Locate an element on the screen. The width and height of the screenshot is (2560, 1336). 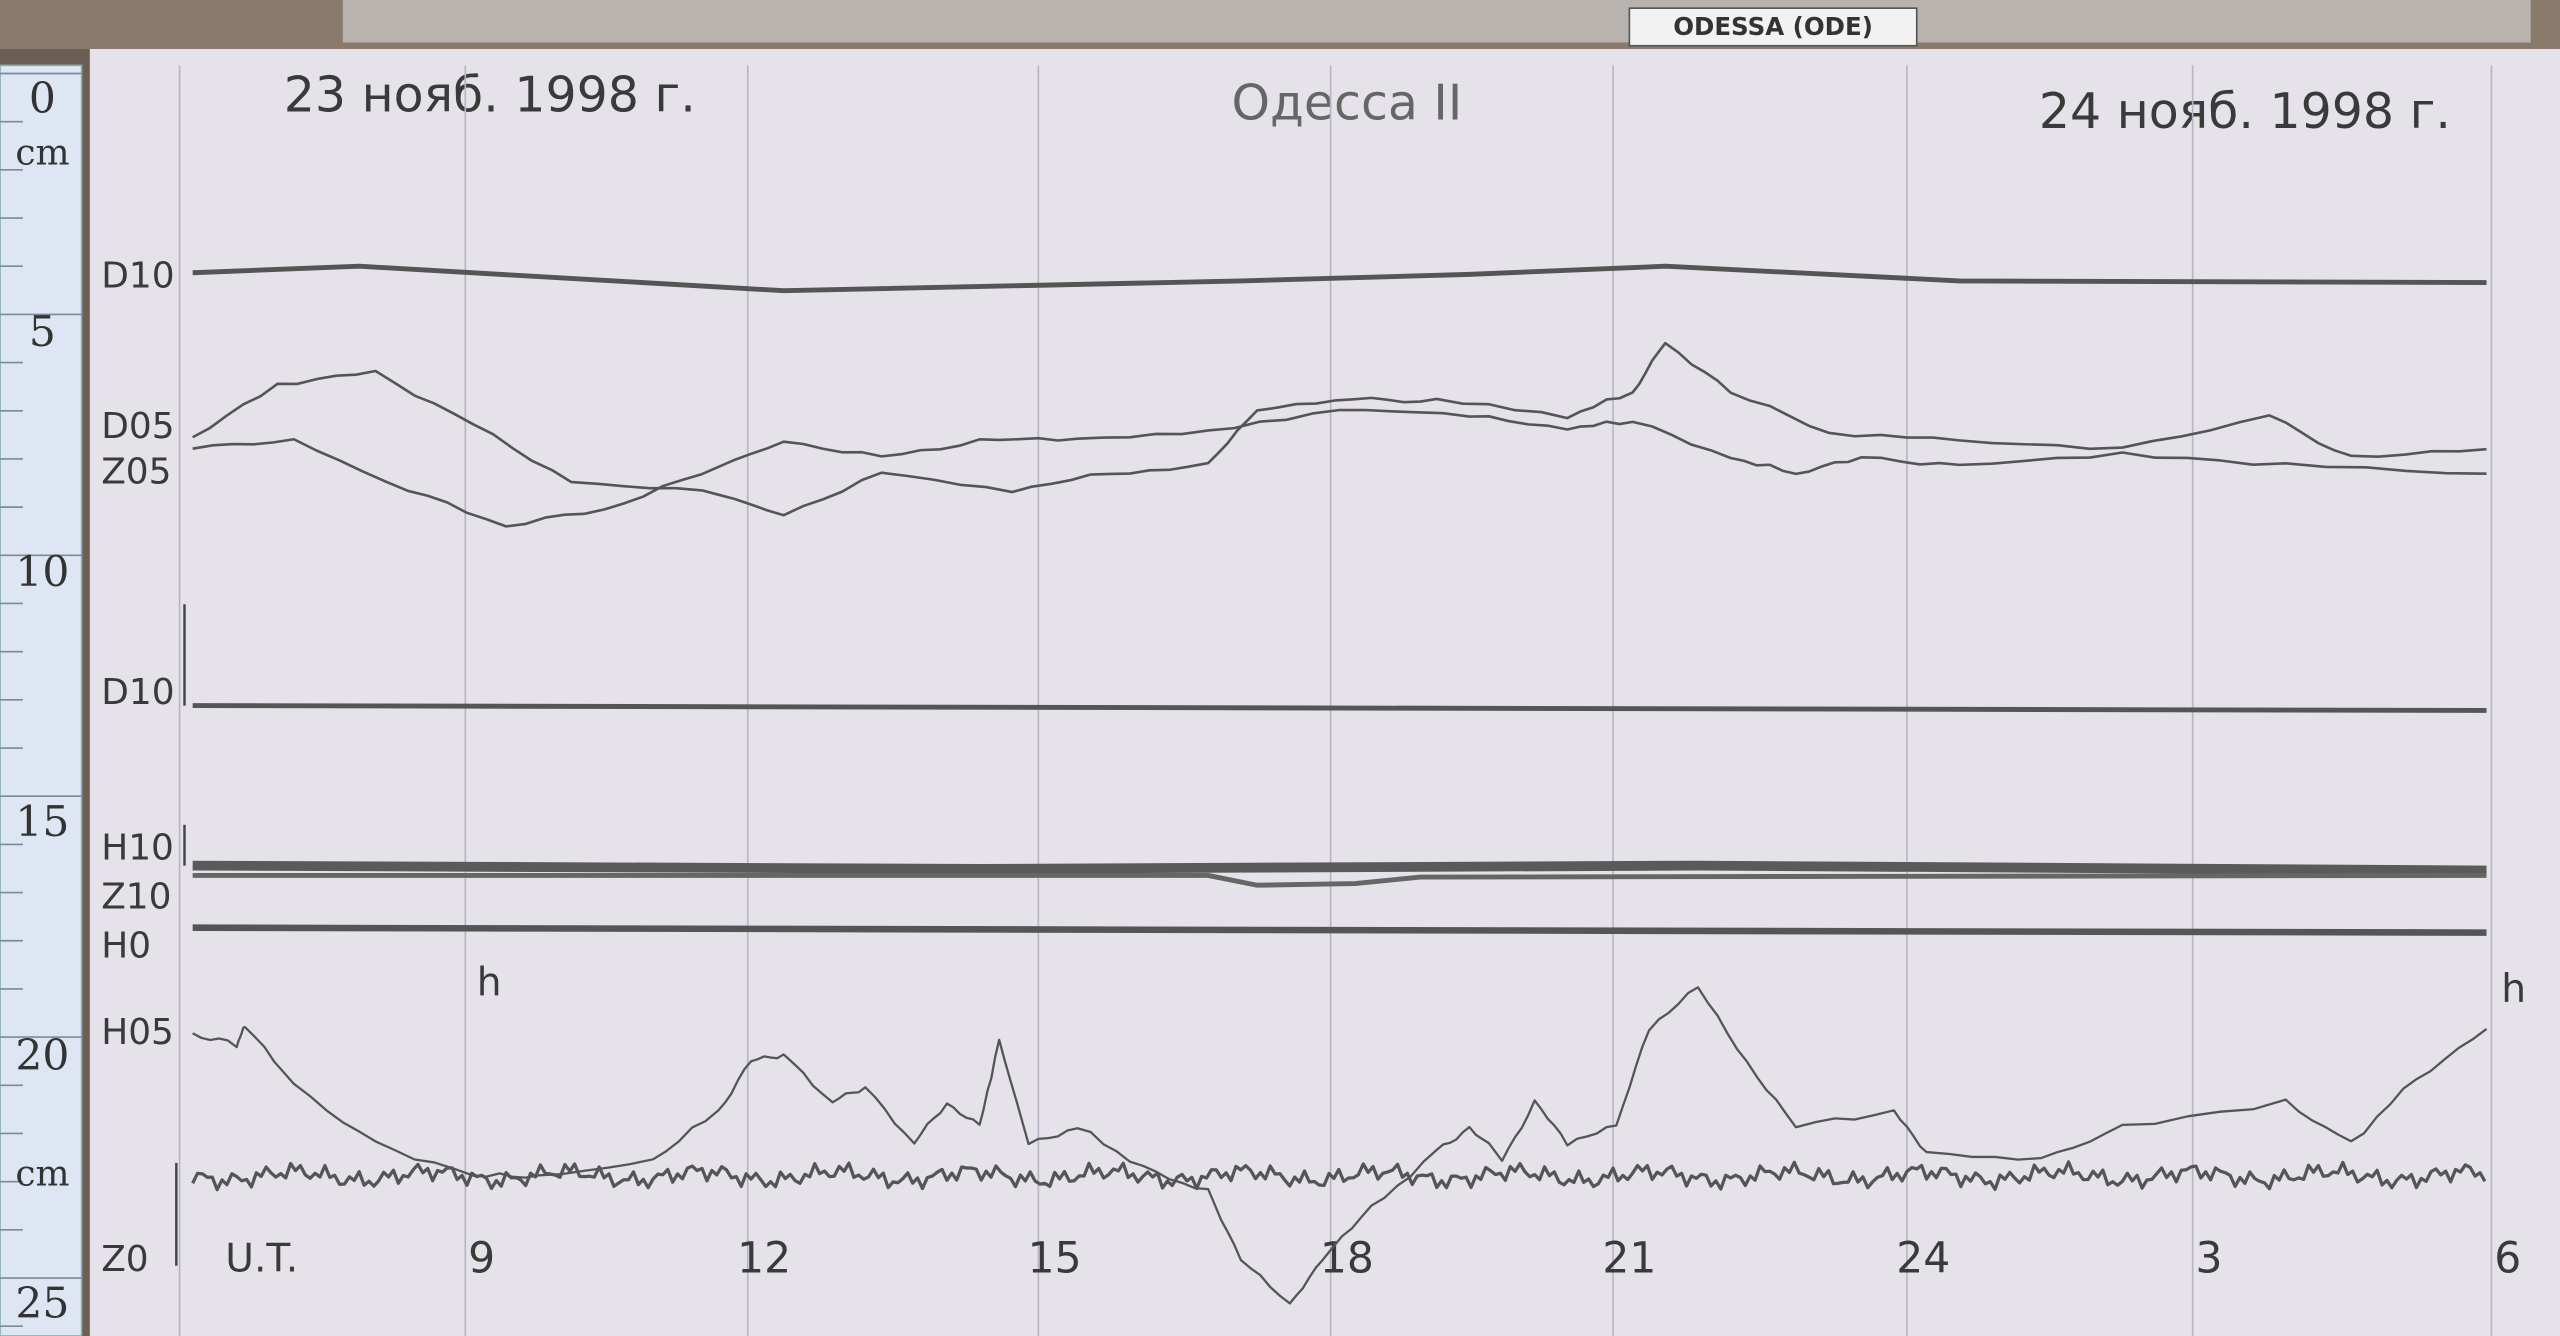
station-tag is located at coordinates (1773, 27).